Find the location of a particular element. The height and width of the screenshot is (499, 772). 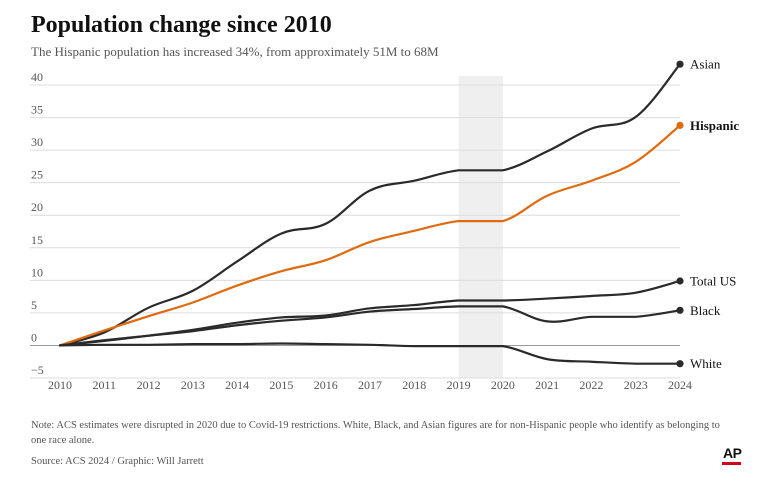

series-label-hispanic: Hispanic is located at coordinates (714, 125).